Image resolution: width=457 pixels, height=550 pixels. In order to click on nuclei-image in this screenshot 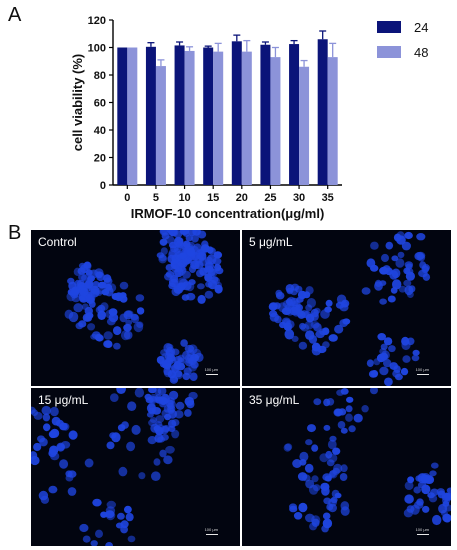, I will do `click(367, 460)`.